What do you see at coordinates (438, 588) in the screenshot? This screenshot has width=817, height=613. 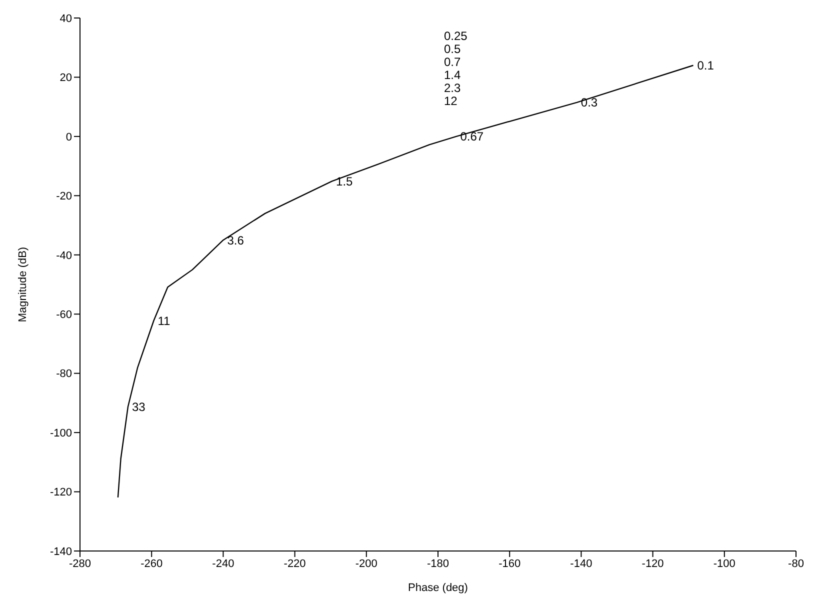 I see `x-axis-title: Phase (deg)` at bounding box center [438, 588].